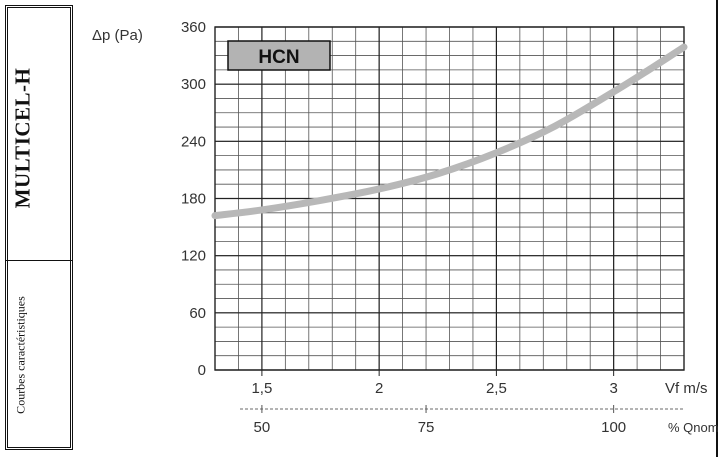  I want to click on legend-label: HCN, so click(278, 57).